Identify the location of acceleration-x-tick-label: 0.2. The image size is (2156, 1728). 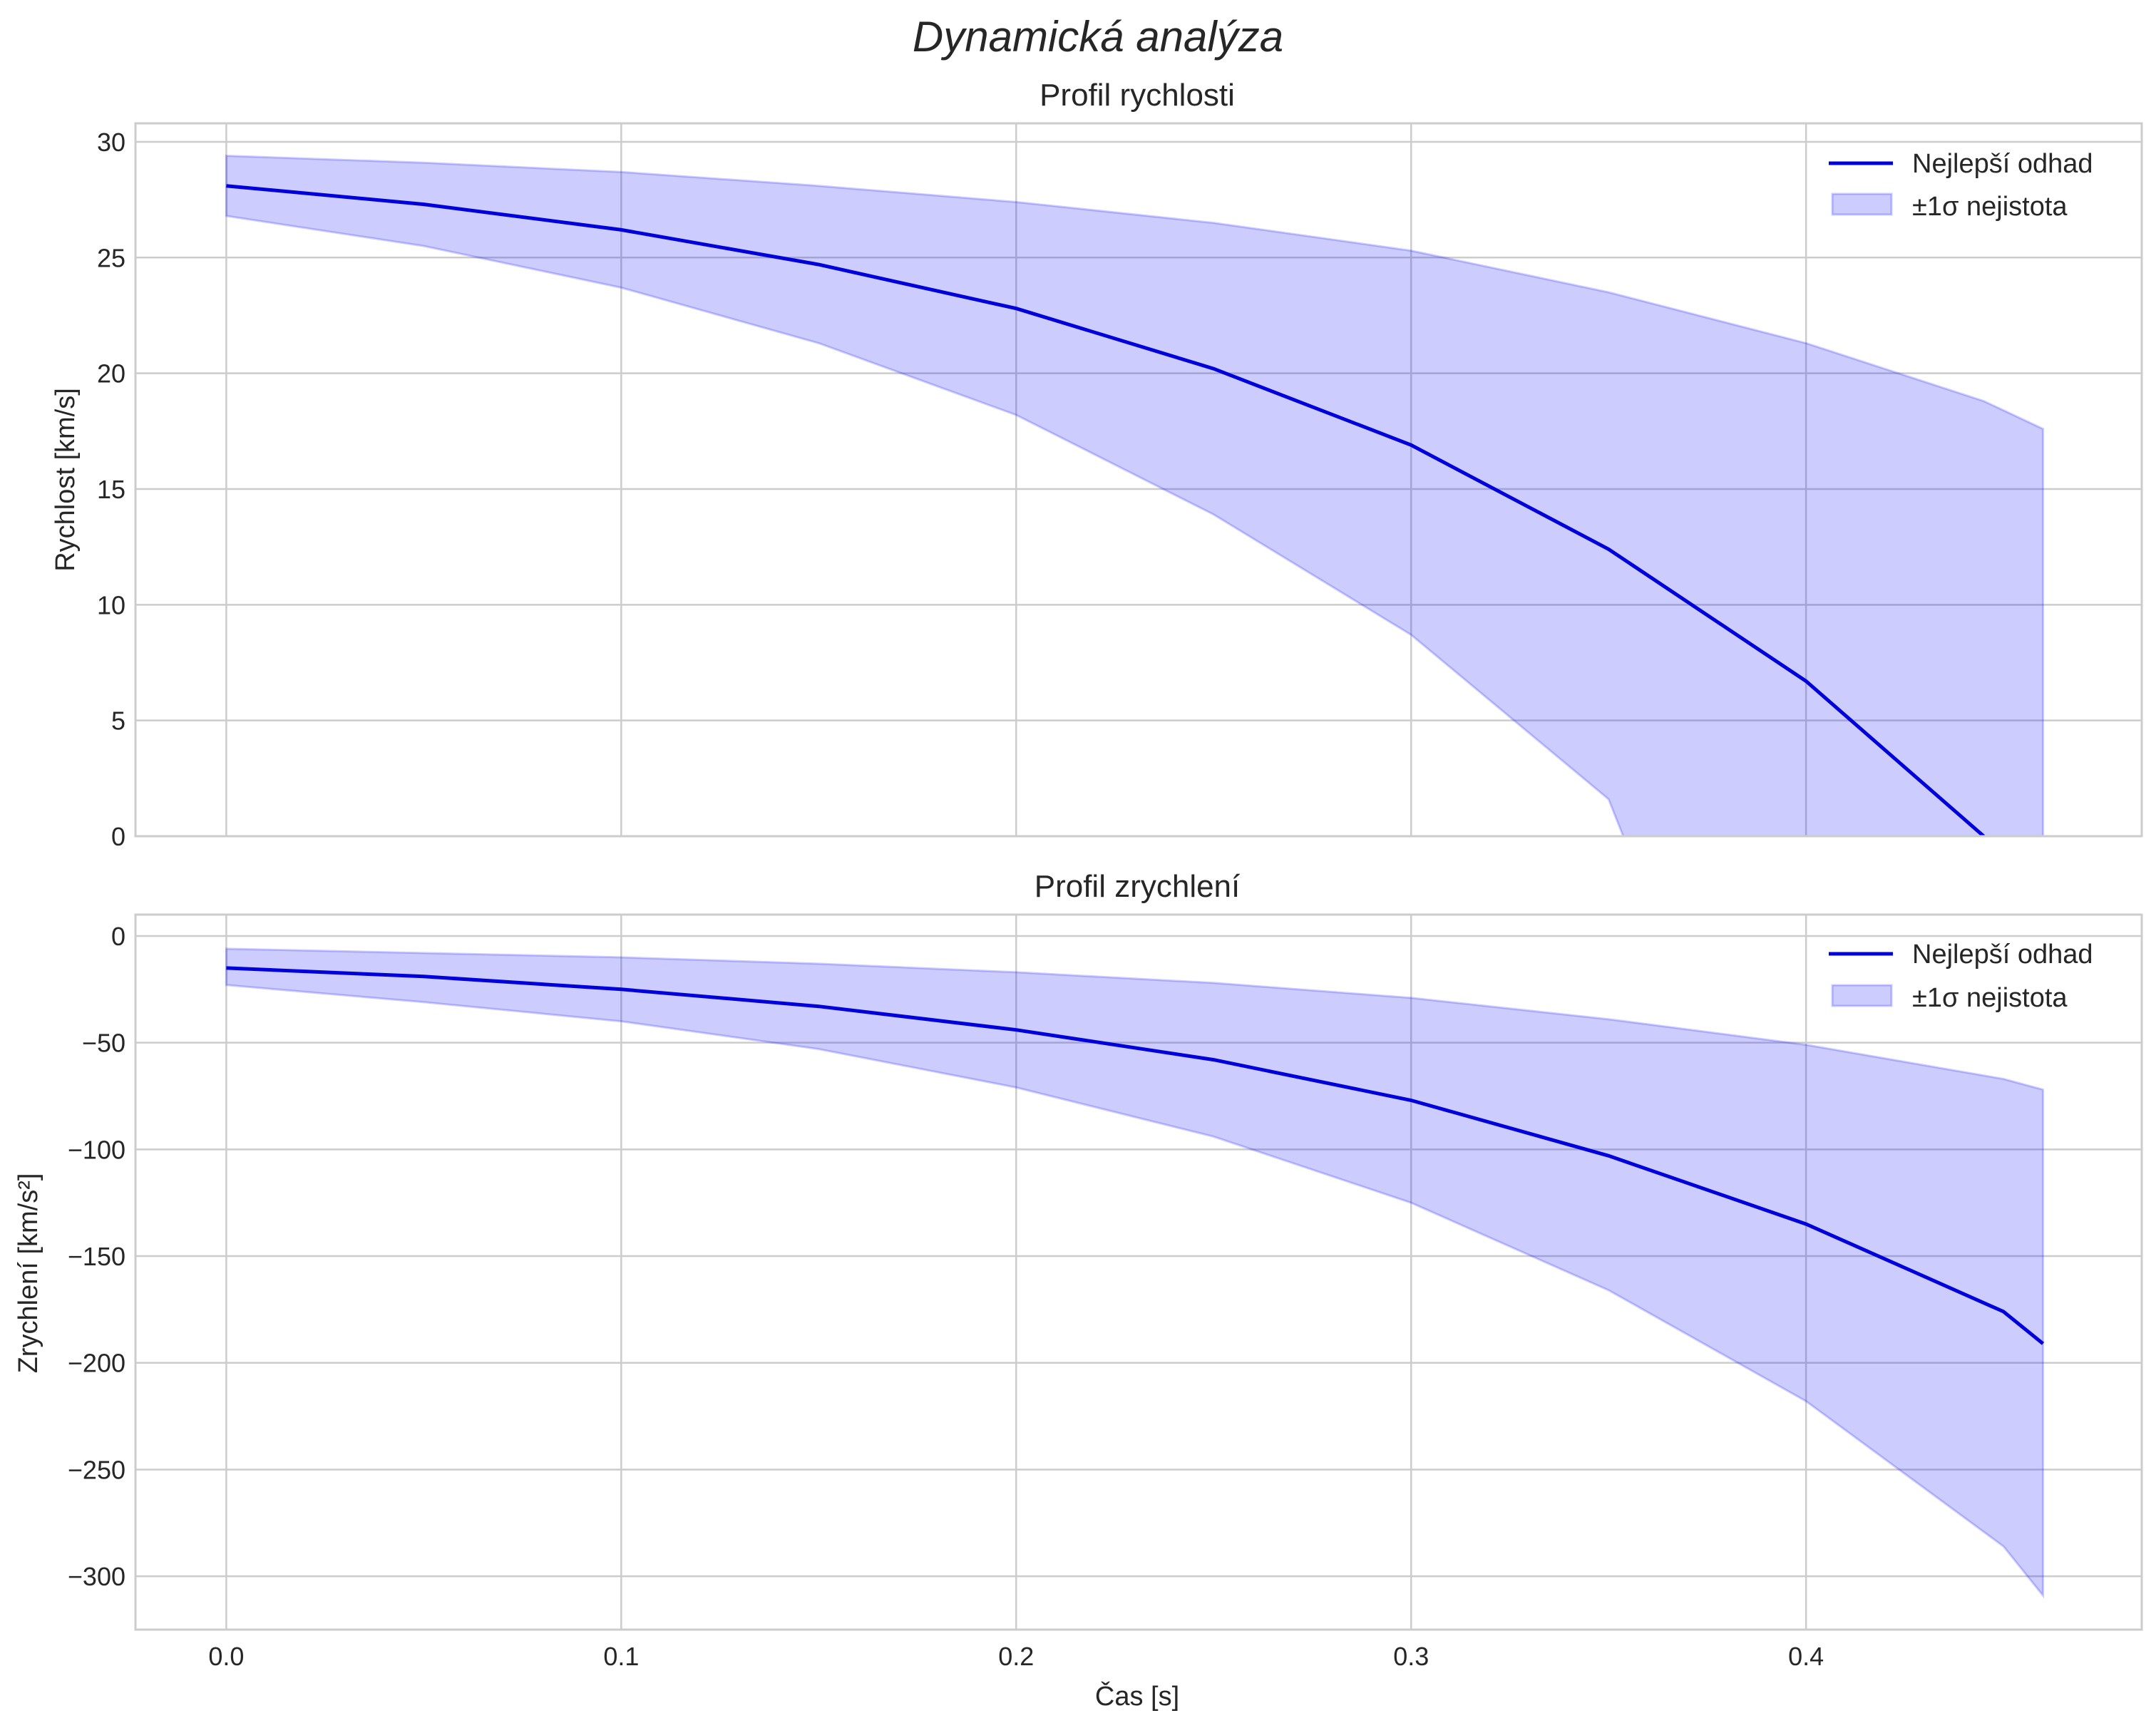
(1016, 1656).